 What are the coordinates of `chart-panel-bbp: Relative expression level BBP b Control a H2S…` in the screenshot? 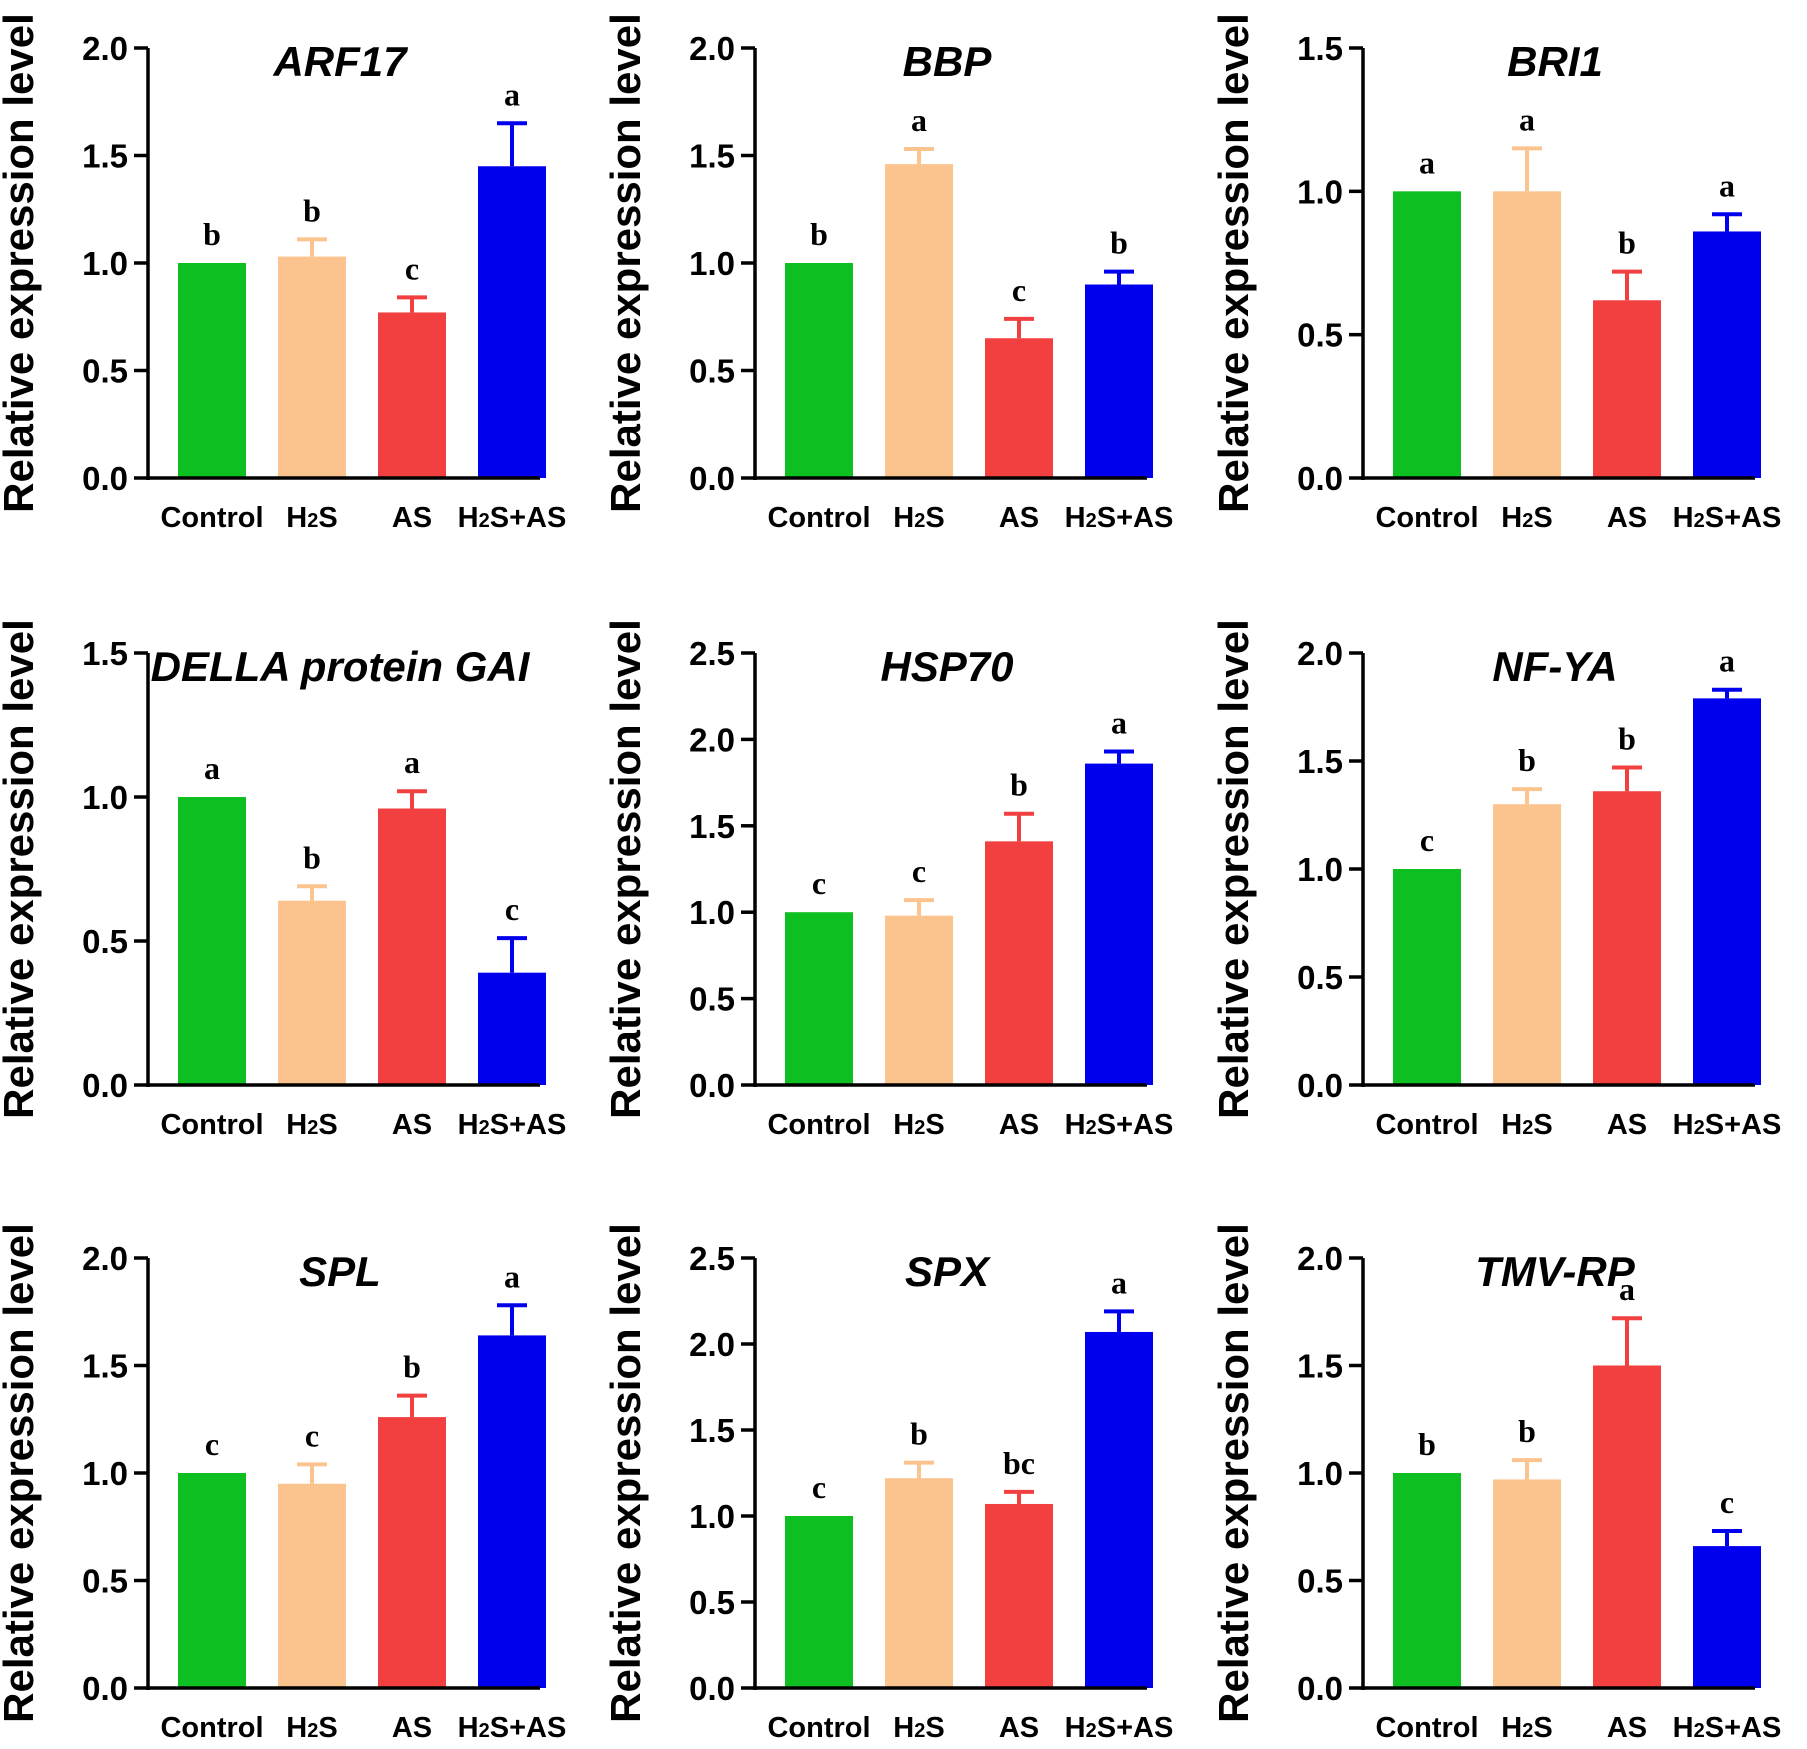 It's located at (887, 273).